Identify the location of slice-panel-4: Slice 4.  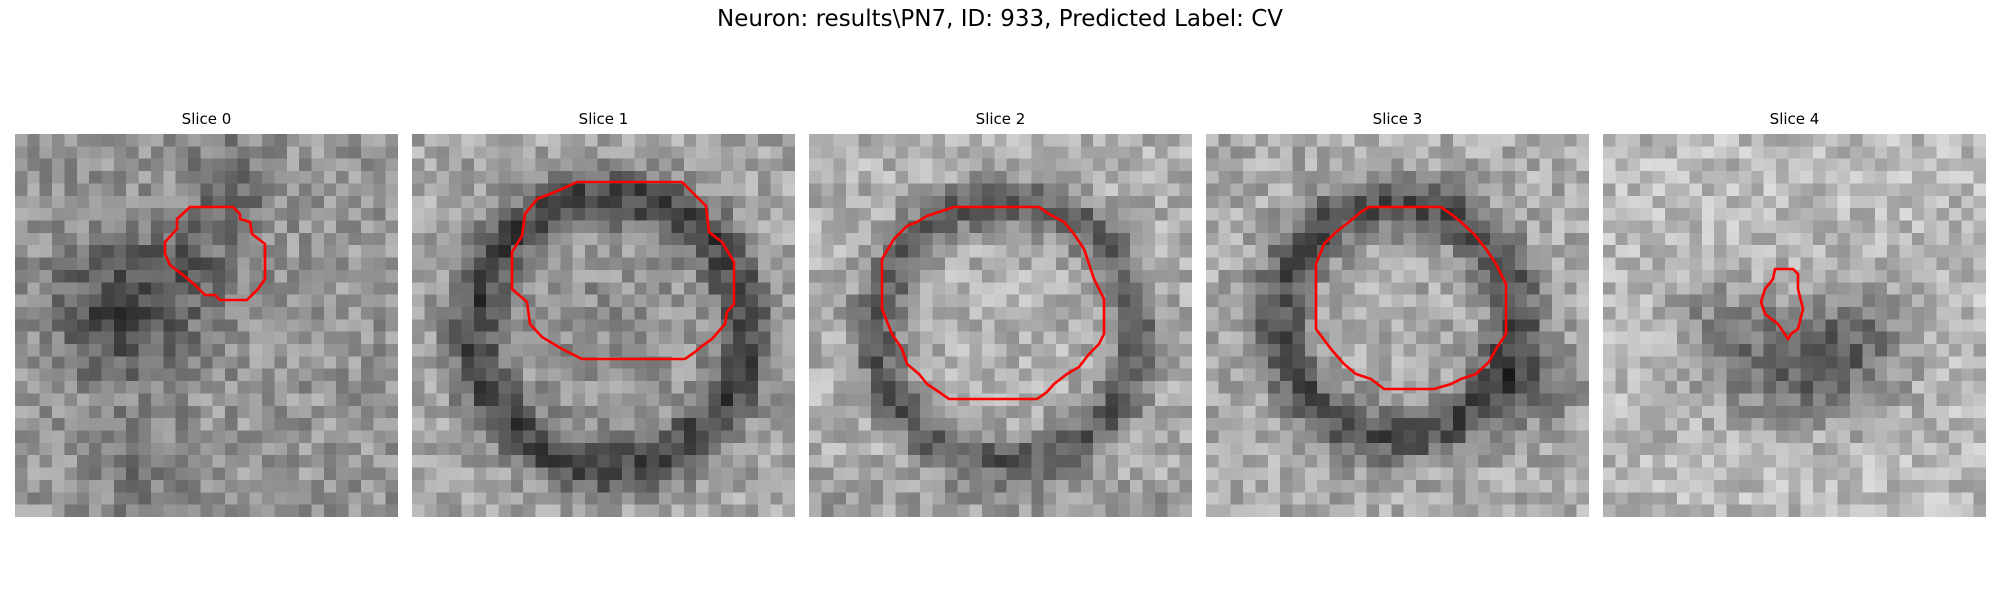
(1794, 312).